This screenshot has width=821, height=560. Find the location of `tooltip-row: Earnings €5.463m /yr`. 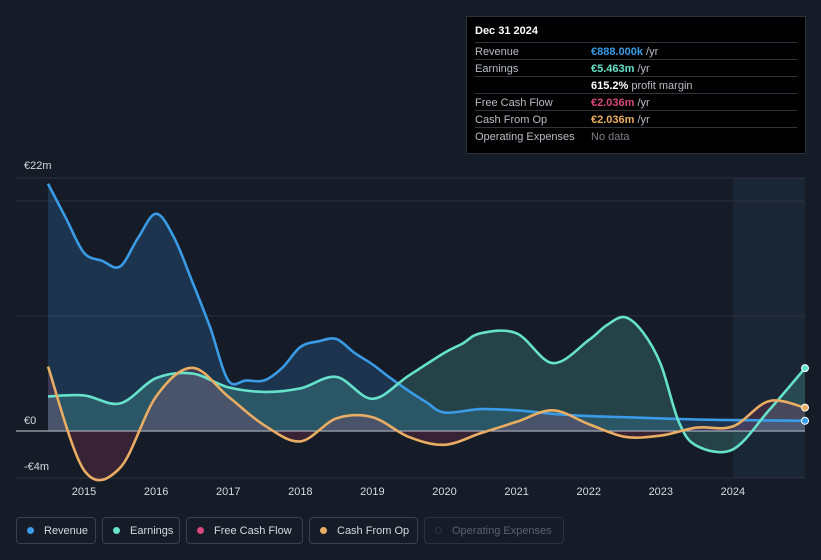

tooltip-row: Earnings €5.463m /yr is located at coordinates (636, 68).